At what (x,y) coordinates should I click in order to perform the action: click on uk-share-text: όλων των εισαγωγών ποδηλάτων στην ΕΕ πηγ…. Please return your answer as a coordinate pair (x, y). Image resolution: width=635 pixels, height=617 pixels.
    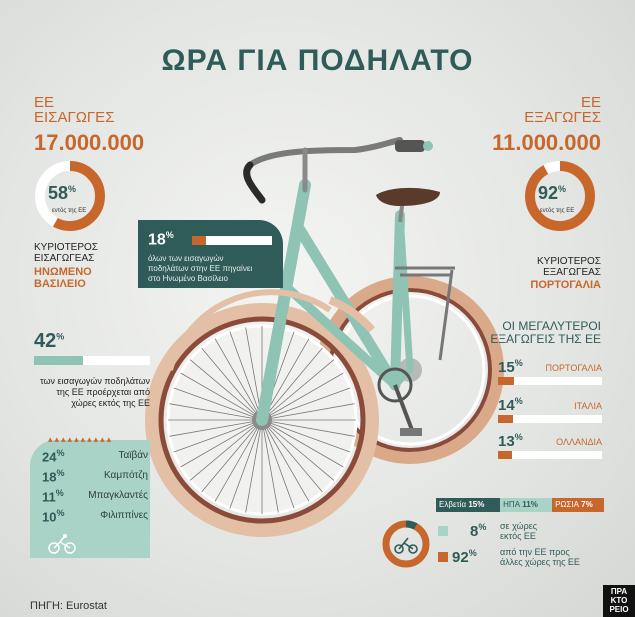
    Looking at the image, I should click on (200, 268).